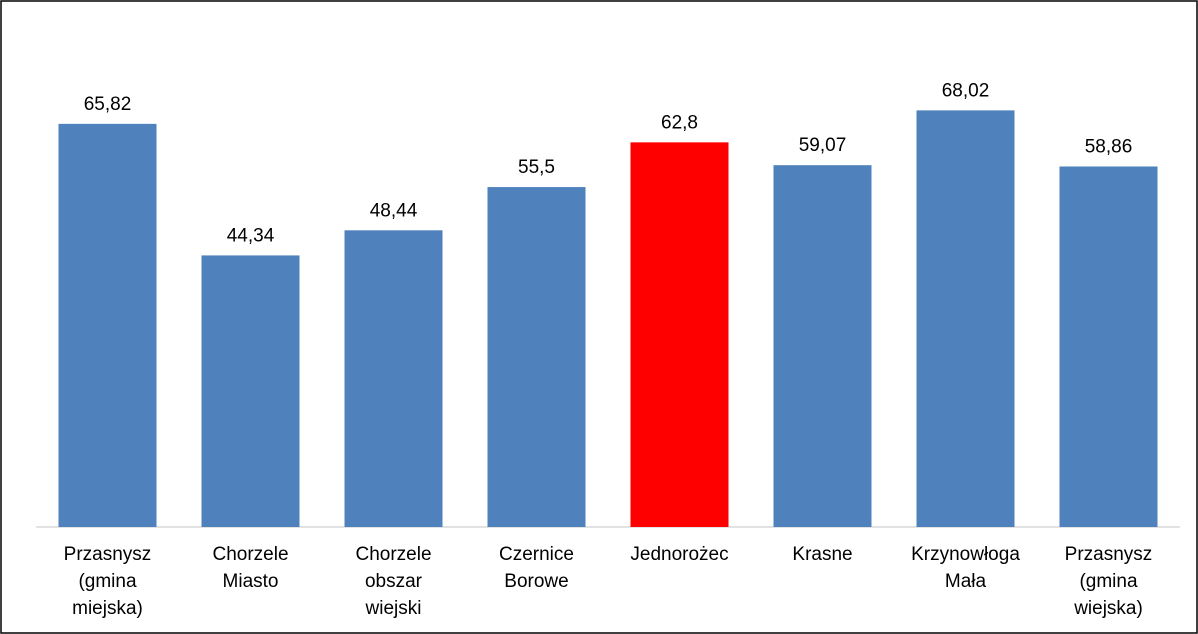 This screenshot has width=1198, height=634. Describe the element at coordinates (108, 581) in the screenshot. I see `x-tick-label: Przasnysz (gmina miejska)` at that location.